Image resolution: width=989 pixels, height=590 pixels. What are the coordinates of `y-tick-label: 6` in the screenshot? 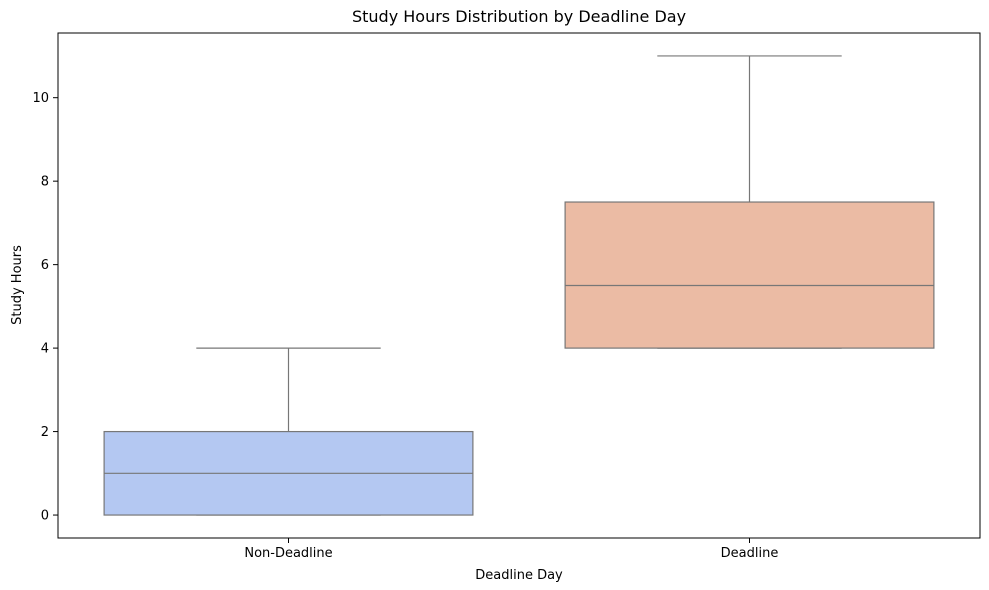 It's located at (45, 265).